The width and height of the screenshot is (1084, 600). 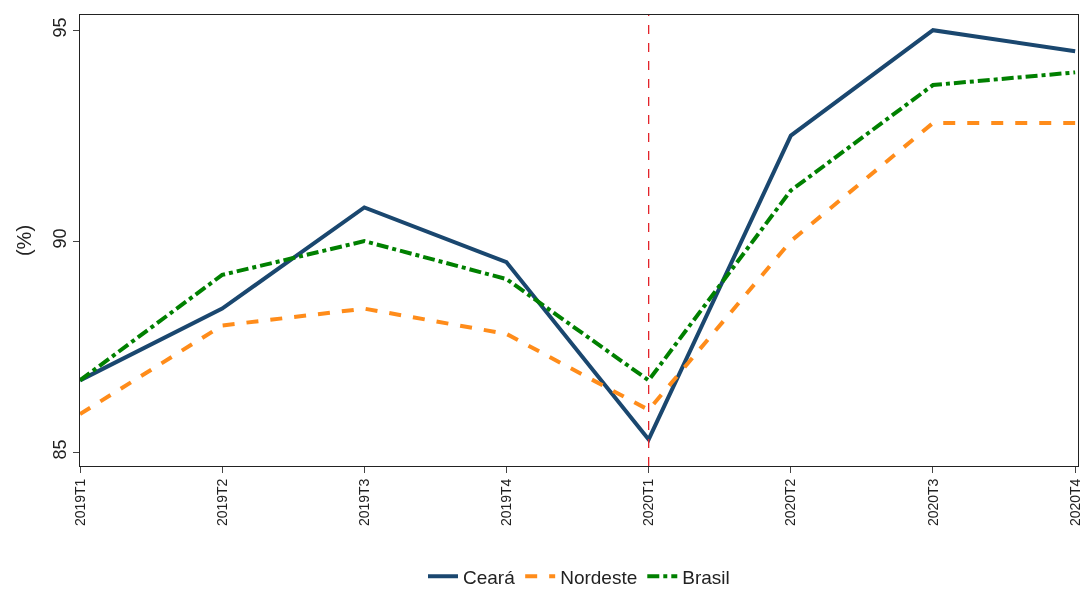 I want to click on x-tick-label: 2020T1, so click(x=648, y=502).